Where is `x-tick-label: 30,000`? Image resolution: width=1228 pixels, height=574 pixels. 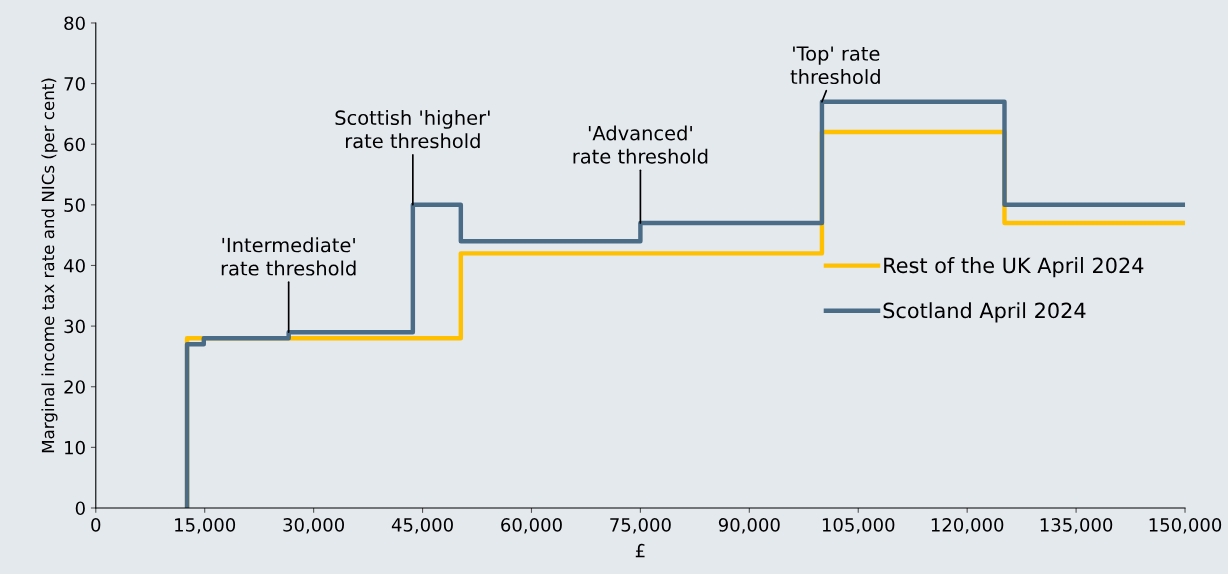
x-tick-label: 30,000 is located at coordinates (314, 526).